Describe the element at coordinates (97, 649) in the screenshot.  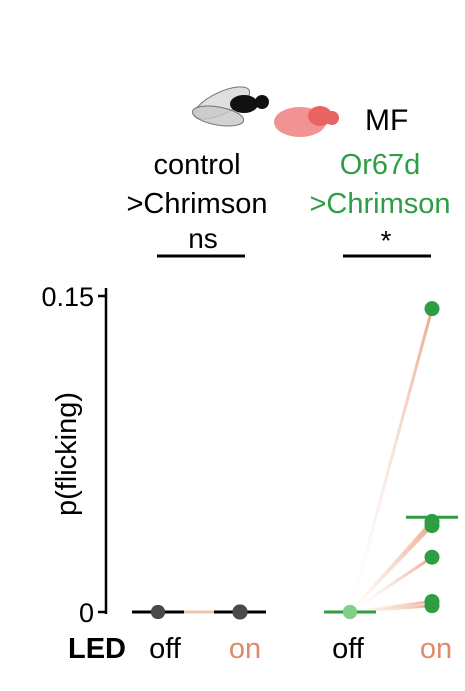
I see `led-label: LED` at that location.